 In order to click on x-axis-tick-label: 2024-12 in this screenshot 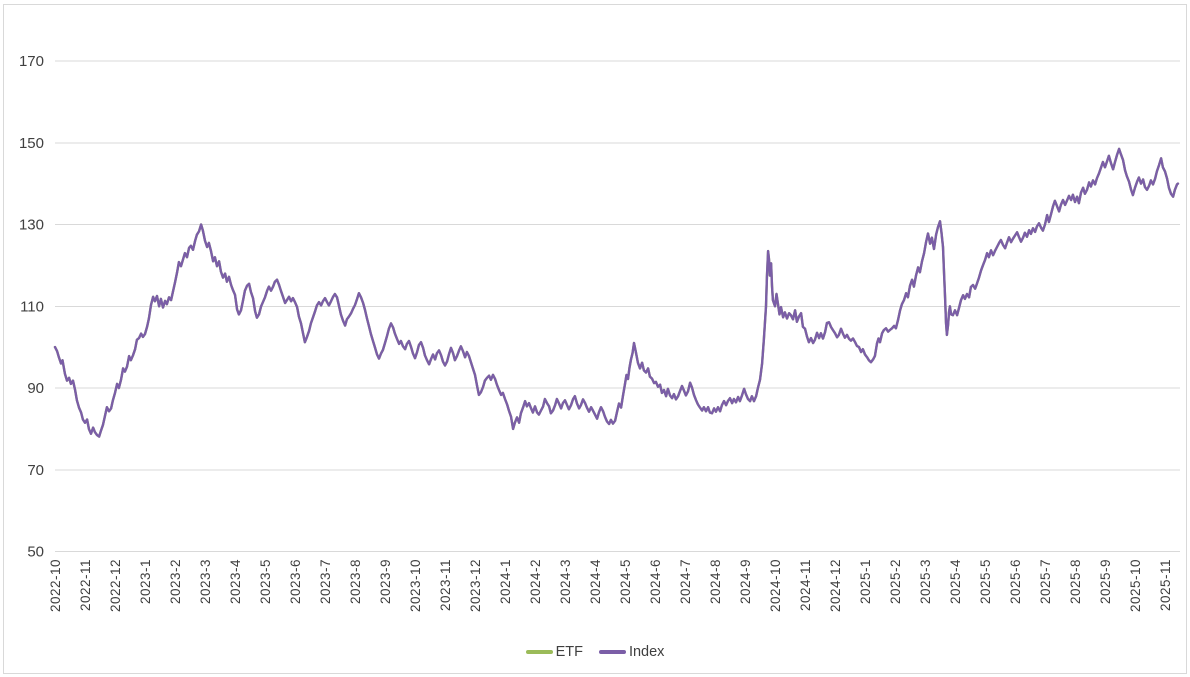, I will do `click(835, 585)`.